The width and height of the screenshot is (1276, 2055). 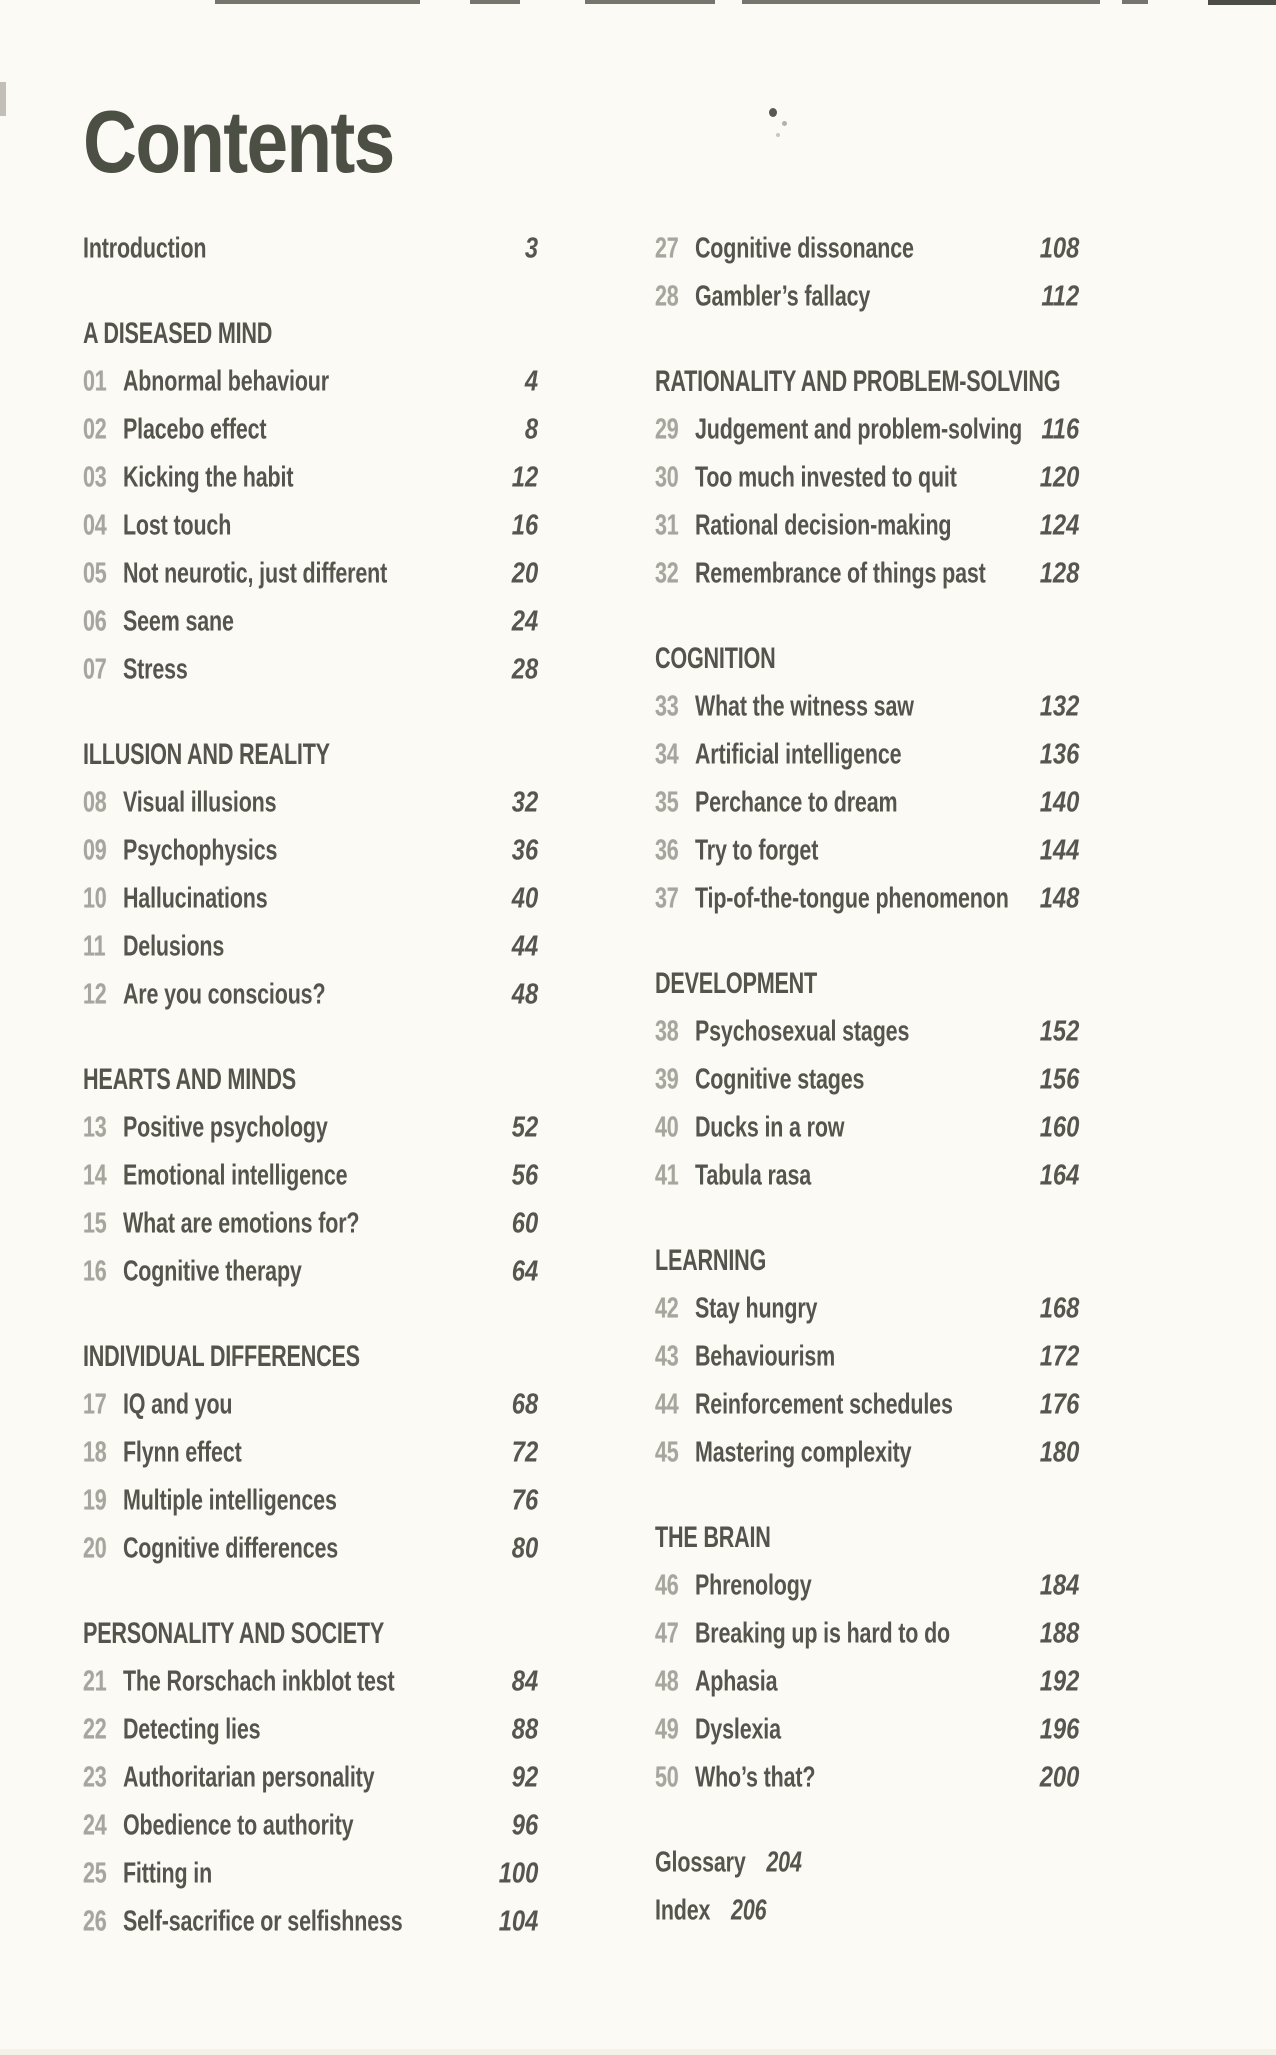 I want to click on toc-entry: 39 Cognitive stages 156, so click(x=867, y=1080).